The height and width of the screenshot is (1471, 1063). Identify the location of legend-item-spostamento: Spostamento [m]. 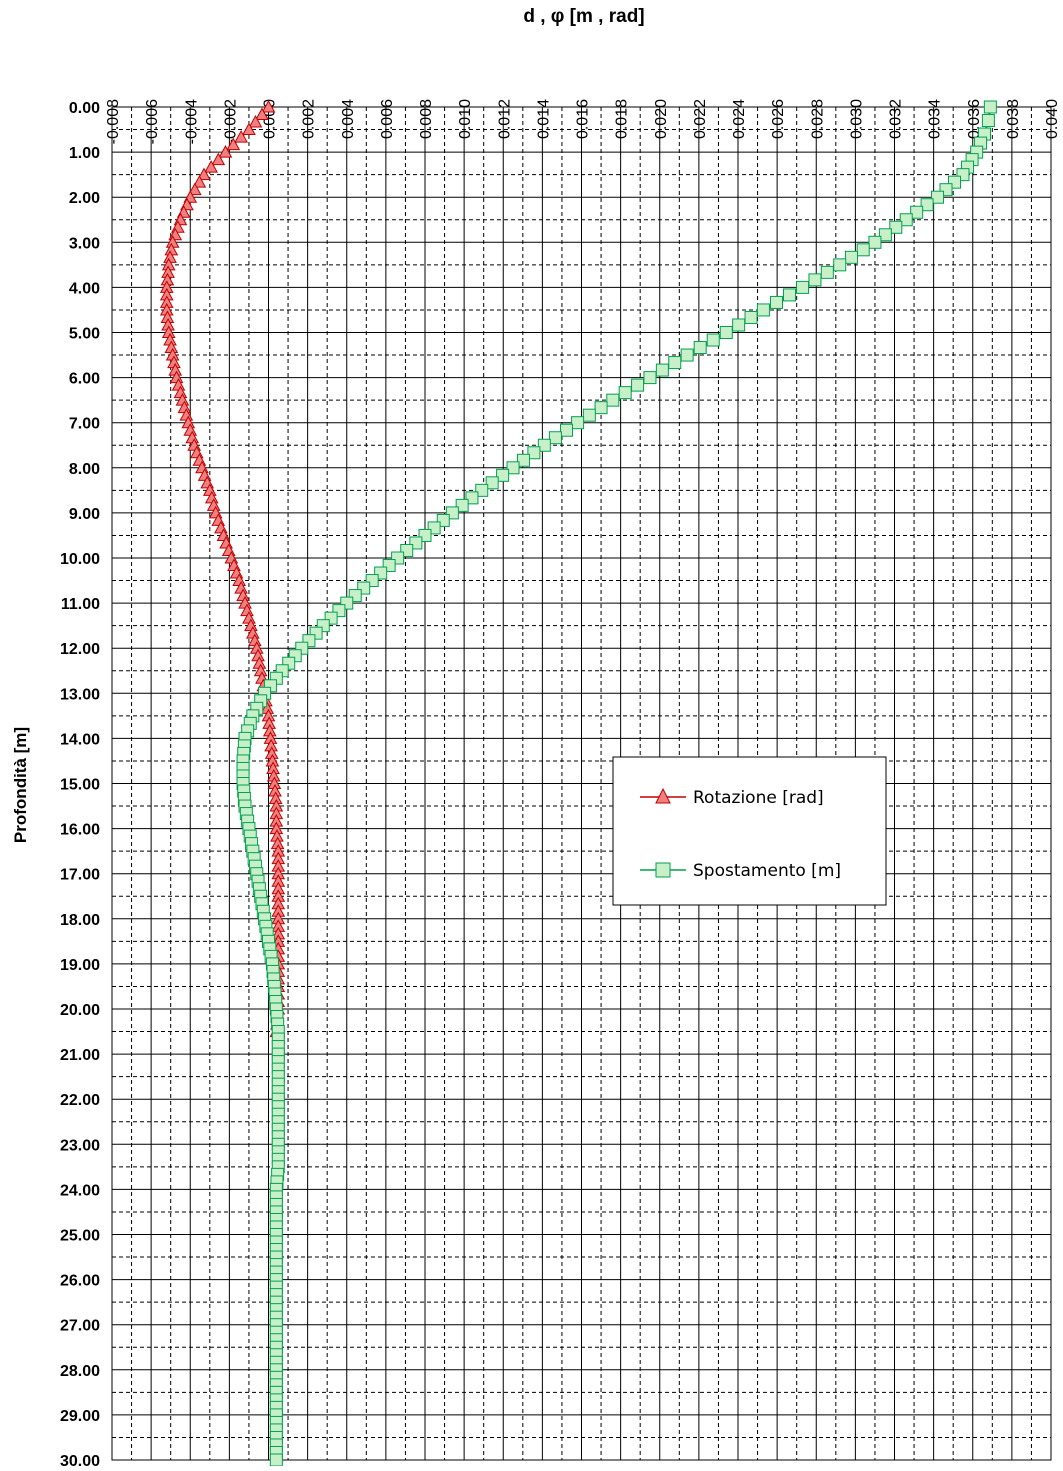
(740, 871).